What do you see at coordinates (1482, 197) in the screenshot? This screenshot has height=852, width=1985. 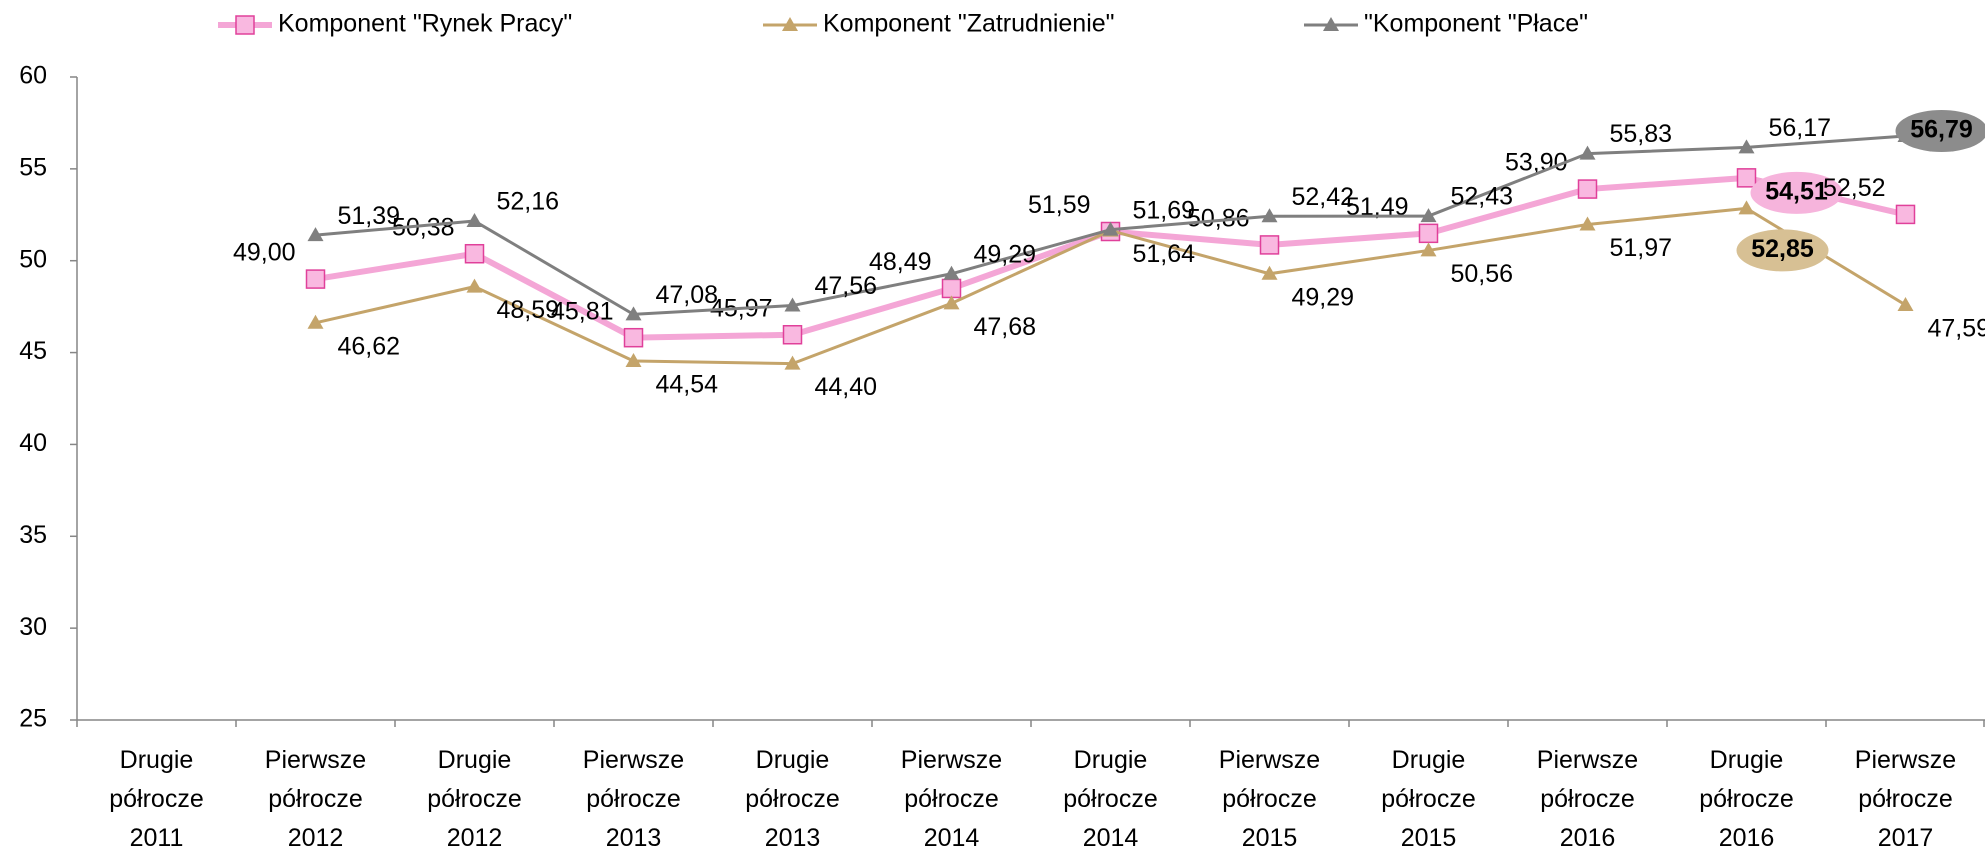 I see `value-label: 52,43` at bounding box center [1482, 197].